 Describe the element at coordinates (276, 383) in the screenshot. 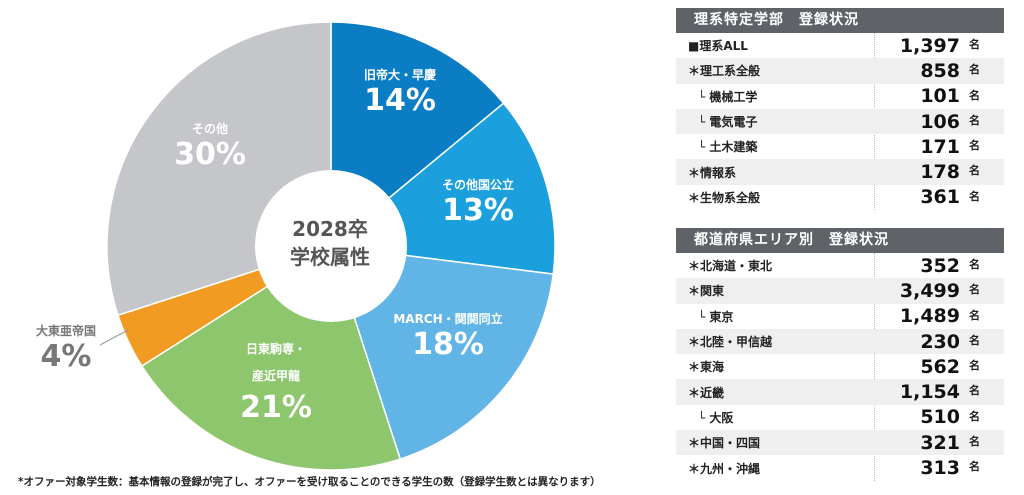

I see `slice-label-nittokomasen: 日東駒専・ 産近甲龍 21%` at that location.